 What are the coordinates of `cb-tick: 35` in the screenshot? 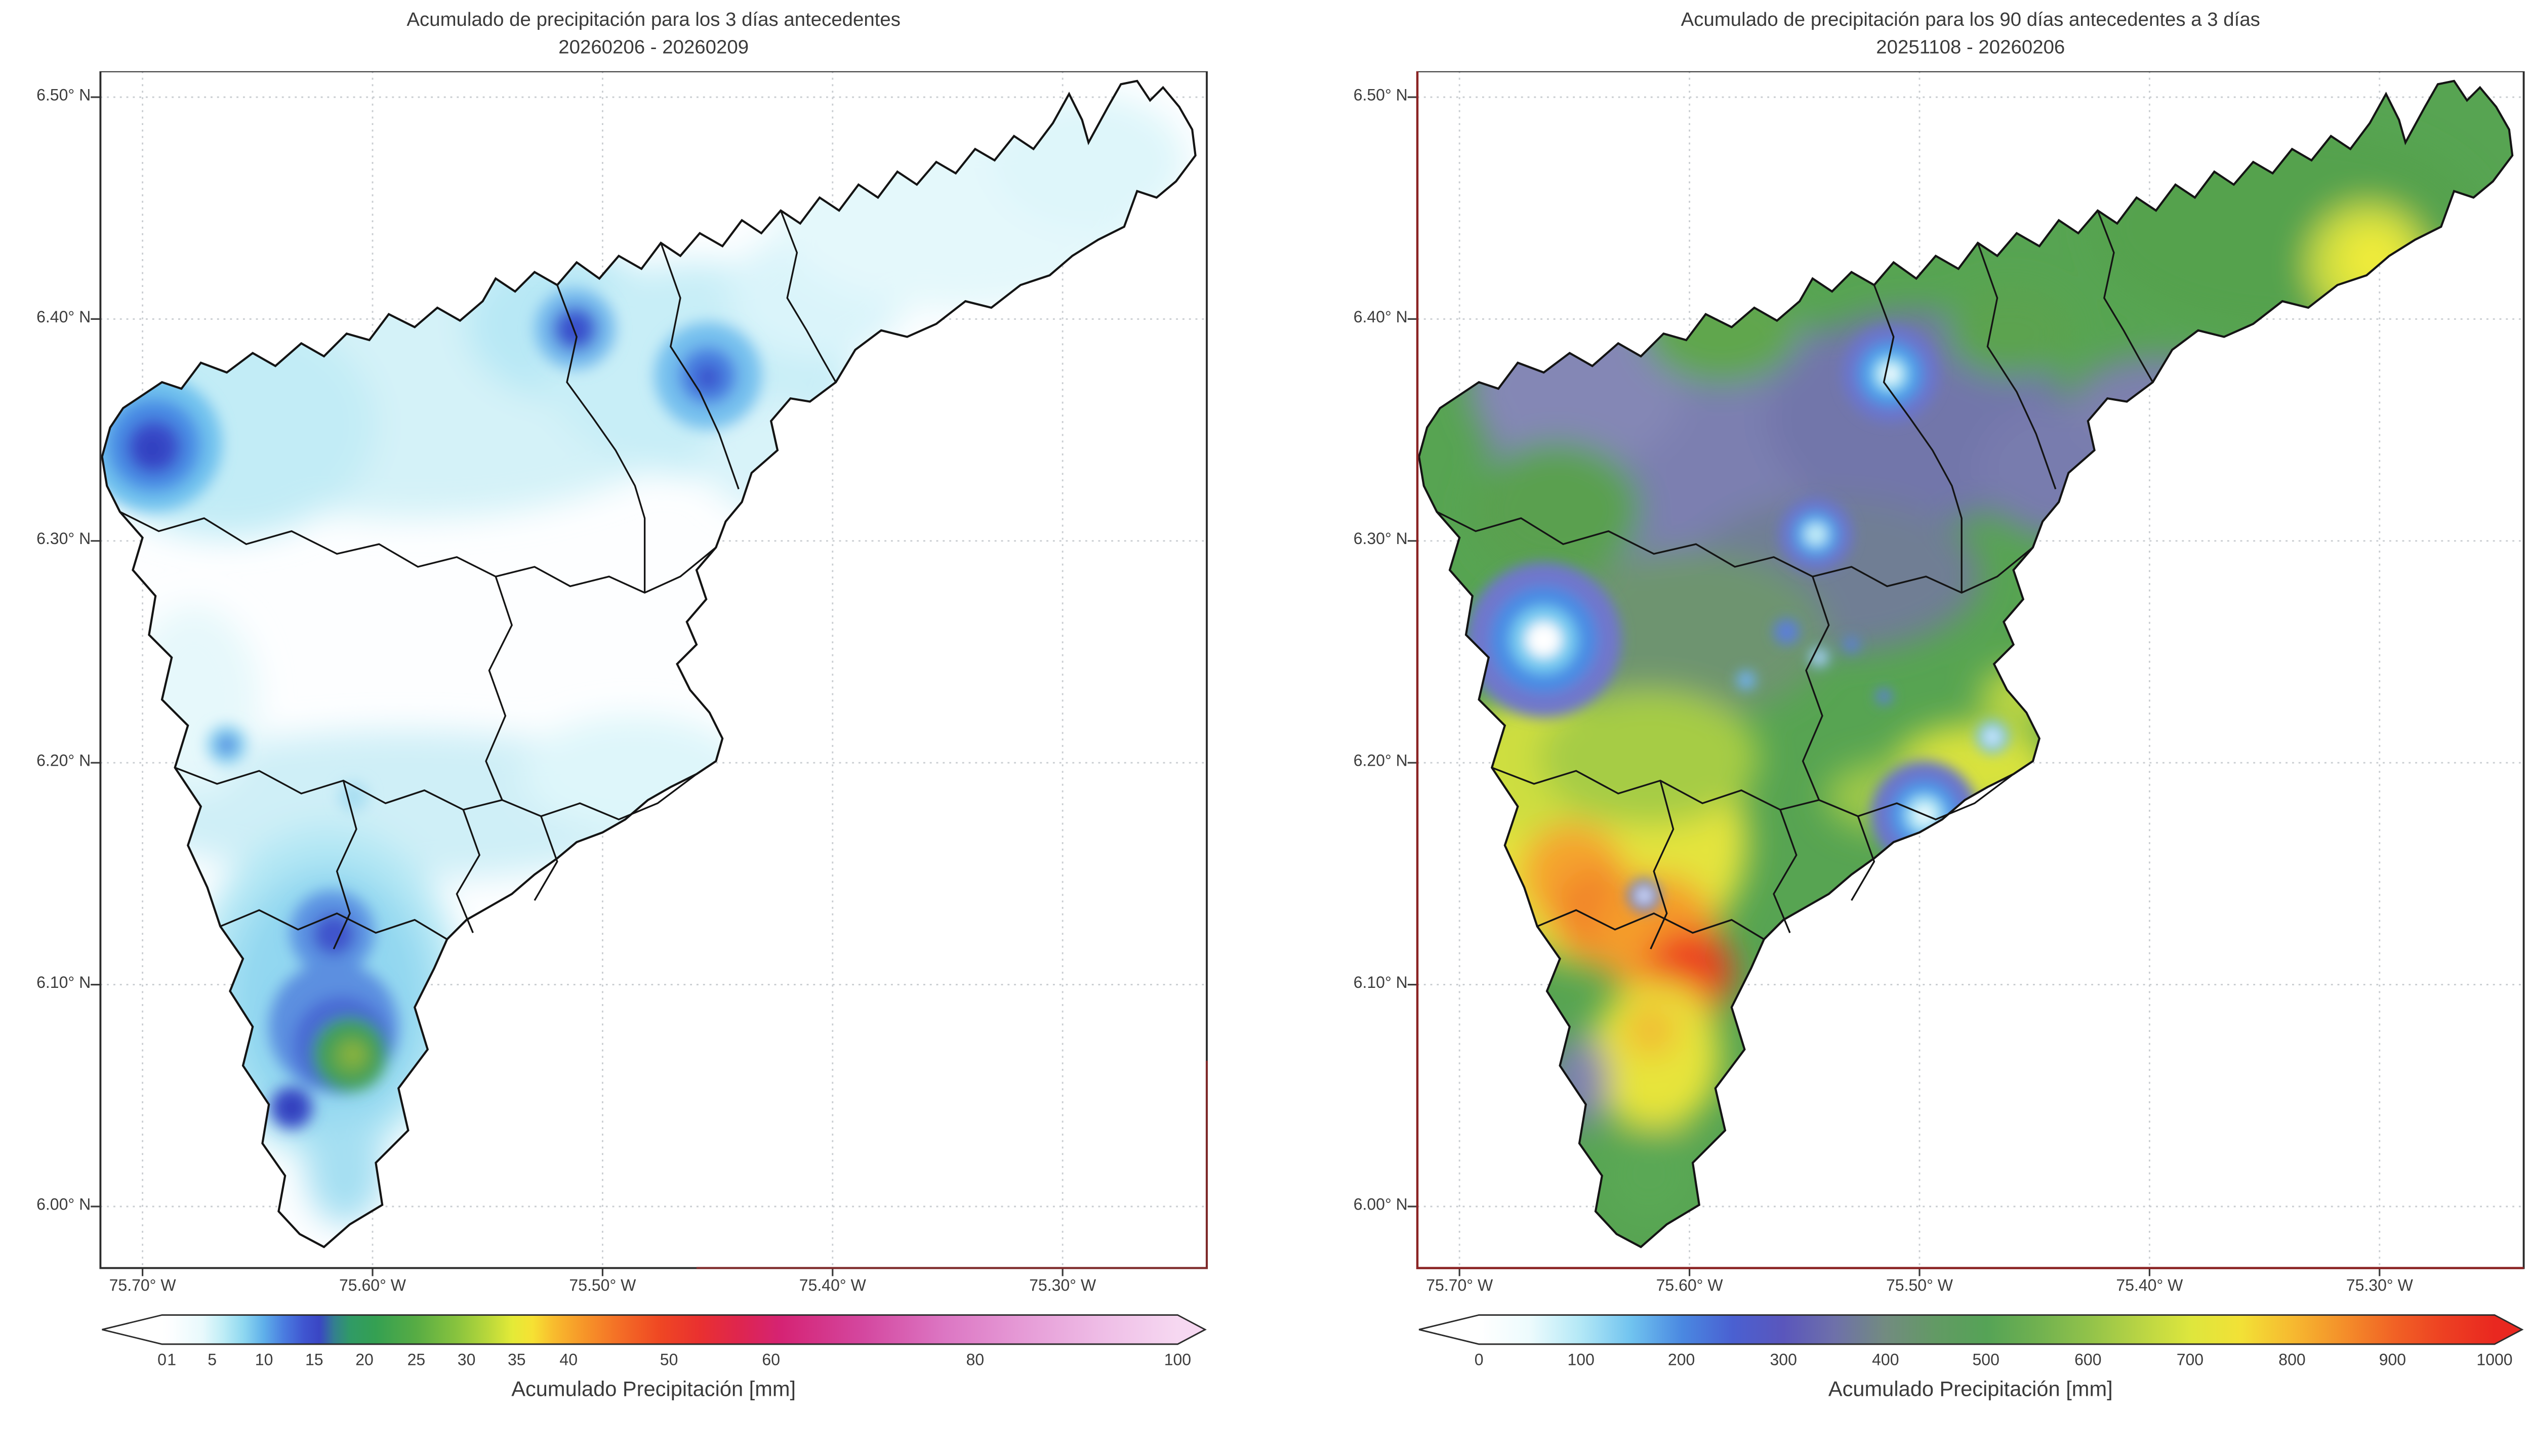 It's located at (517, 1361).